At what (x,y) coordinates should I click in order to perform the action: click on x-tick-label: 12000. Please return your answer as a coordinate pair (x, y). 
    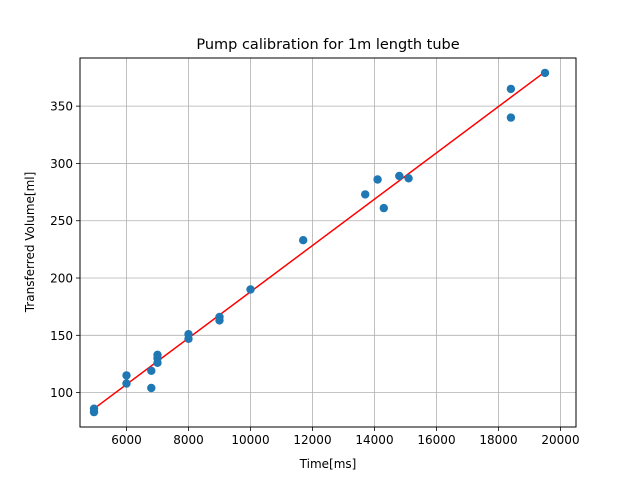
    Looking at the image, I should click on (312, 440).